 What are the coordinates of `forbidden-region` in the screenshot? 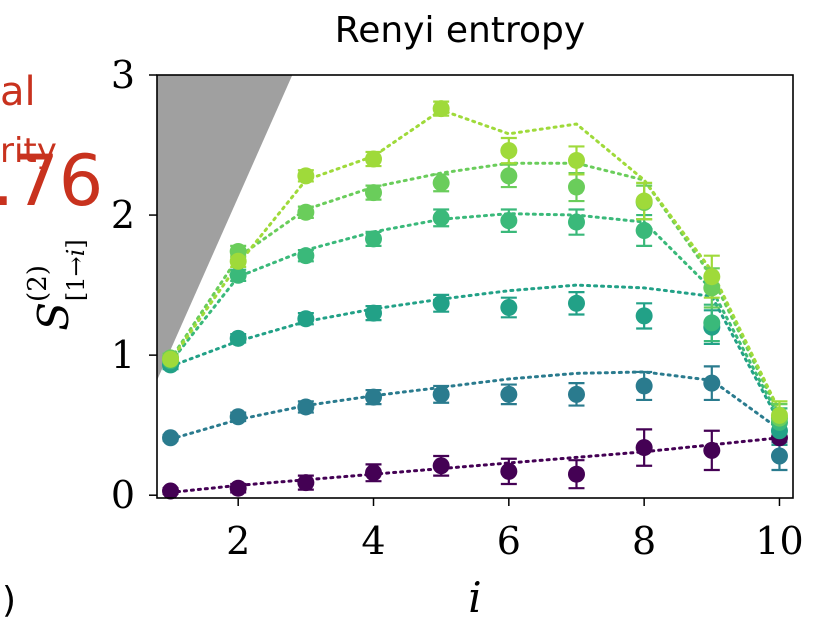 It's located at (225, 228).